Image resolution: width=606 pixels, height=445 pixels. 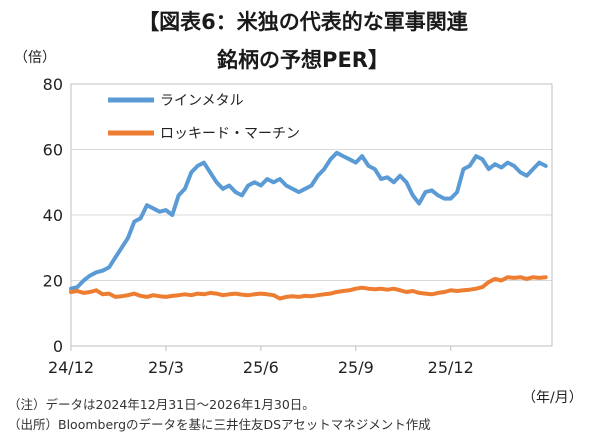 I want to click on x-tick-label: 25/12, so click(x=451, y=367).